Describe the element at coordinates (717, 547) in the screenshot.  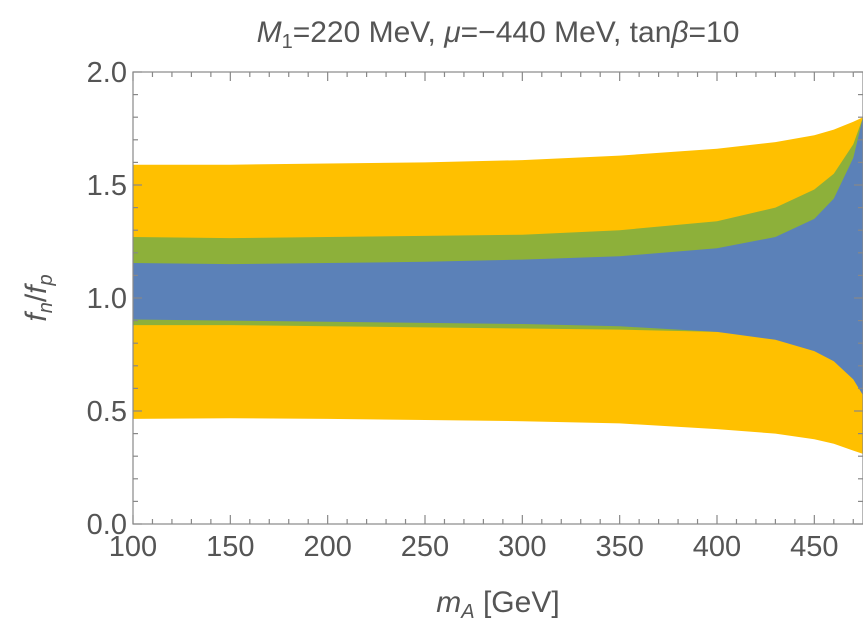
I see `x-tick-label: 400` at that location.